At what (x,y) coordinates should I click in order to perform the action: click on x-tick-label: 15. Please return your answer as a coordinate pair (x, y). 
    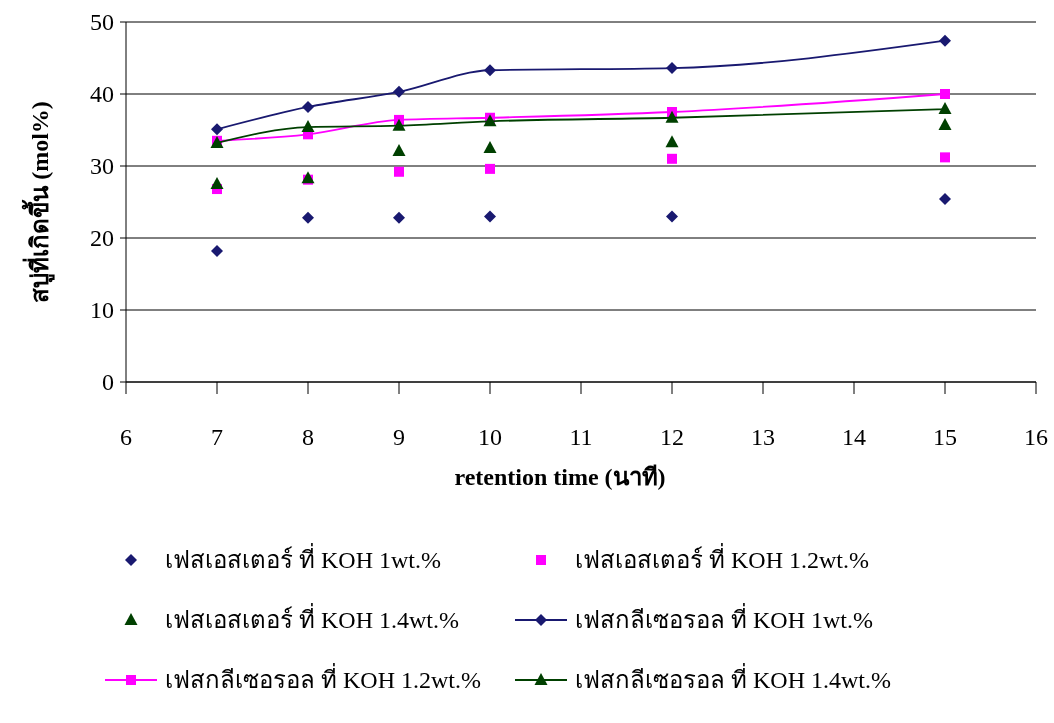
    Looking at the image, I should click on (945, 437).